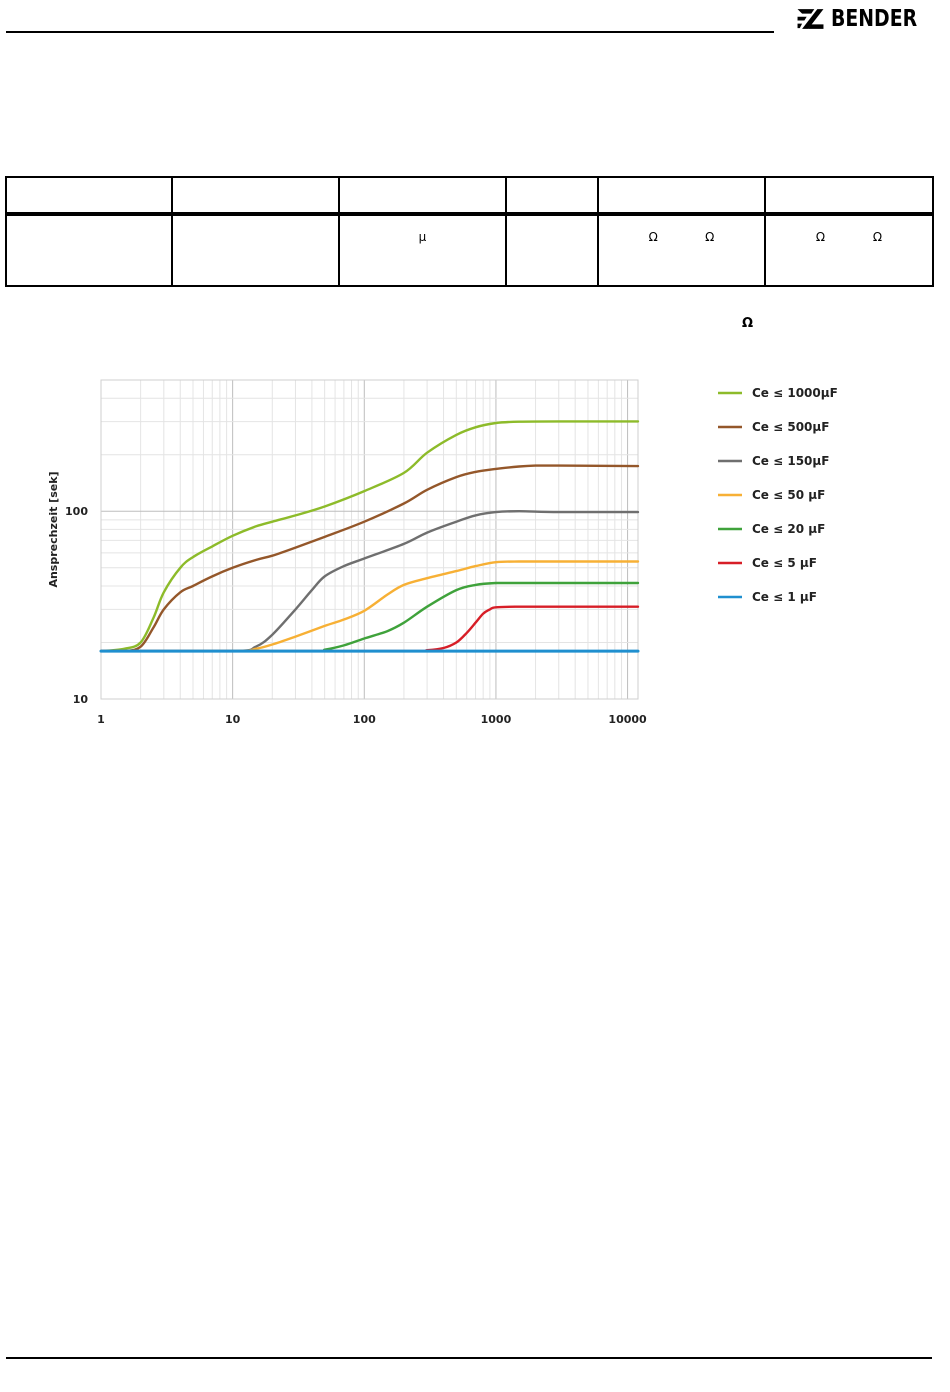  I want to click on legend-label: Ce ≤ 150µF, so click(790, 461).